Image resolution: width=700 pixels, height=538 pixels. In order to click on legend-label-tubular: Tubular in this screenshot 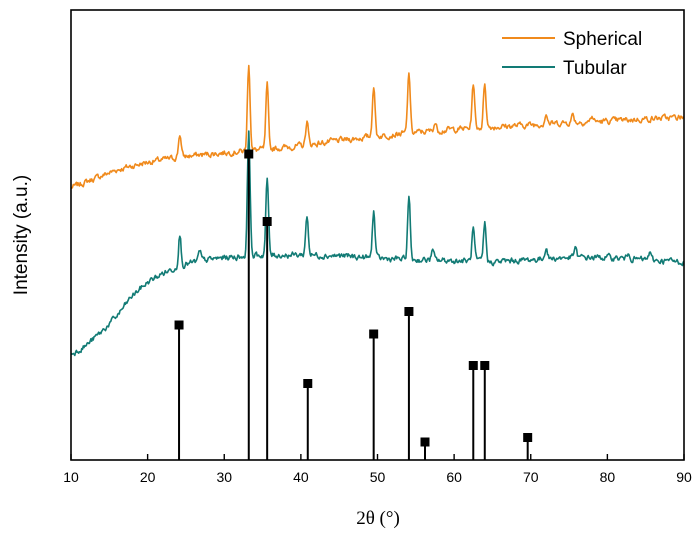, I will do `click(595, 68)`.